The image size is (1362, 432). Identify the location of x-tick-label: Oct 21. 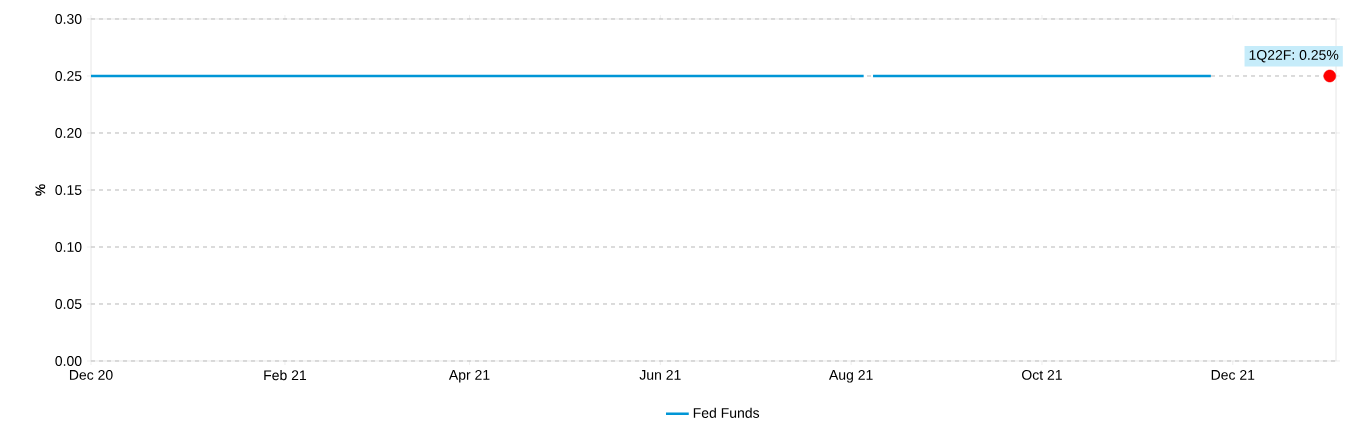
(1042, 374).